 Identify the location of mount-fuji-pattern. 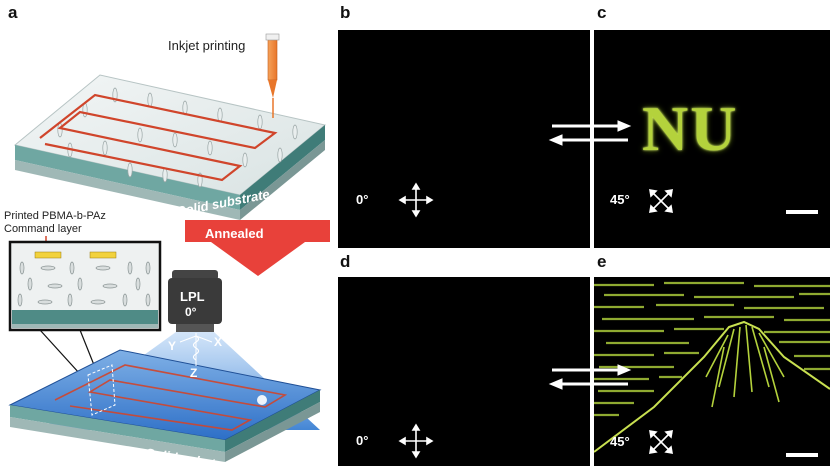
(712, 367).